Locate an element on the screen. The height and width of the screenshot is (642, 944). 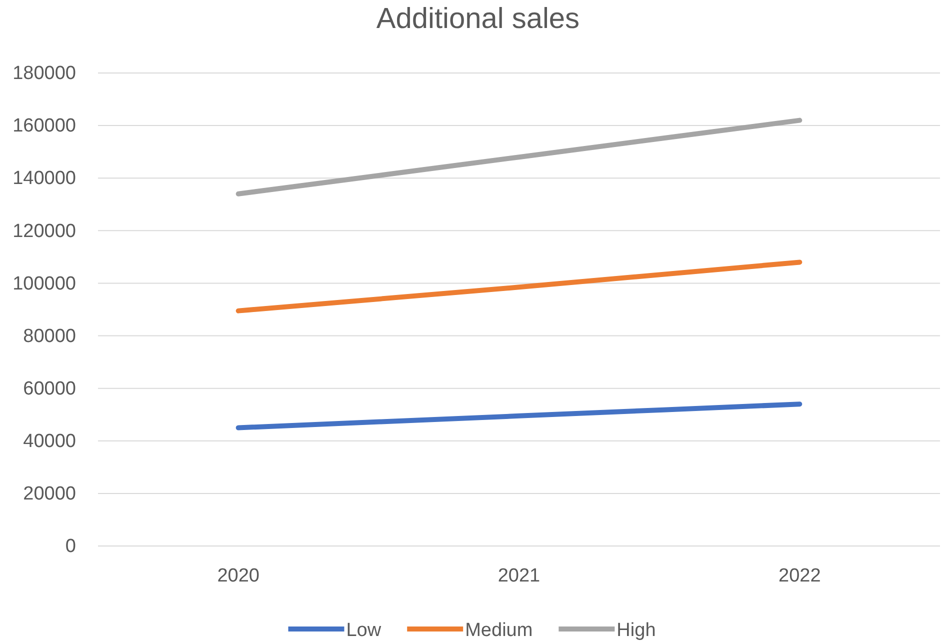
y-tick-label: 140000 is located at coordinates (44, 179).